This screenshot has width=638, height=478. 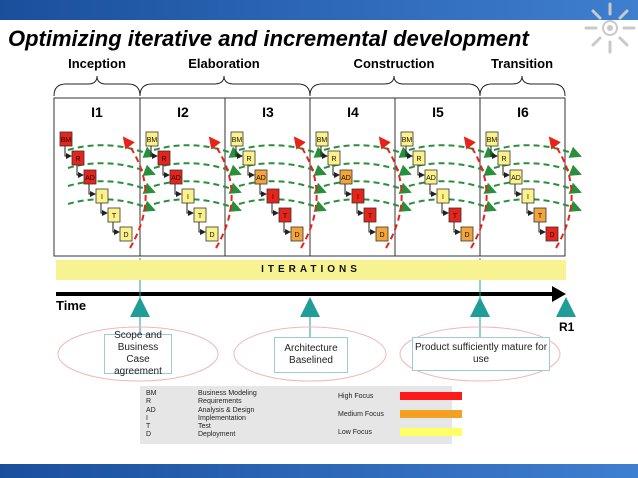 What do you see at coordinates (309, 86) in the screenshot?
I see `phase-braces` at bounding box center [309, 86].